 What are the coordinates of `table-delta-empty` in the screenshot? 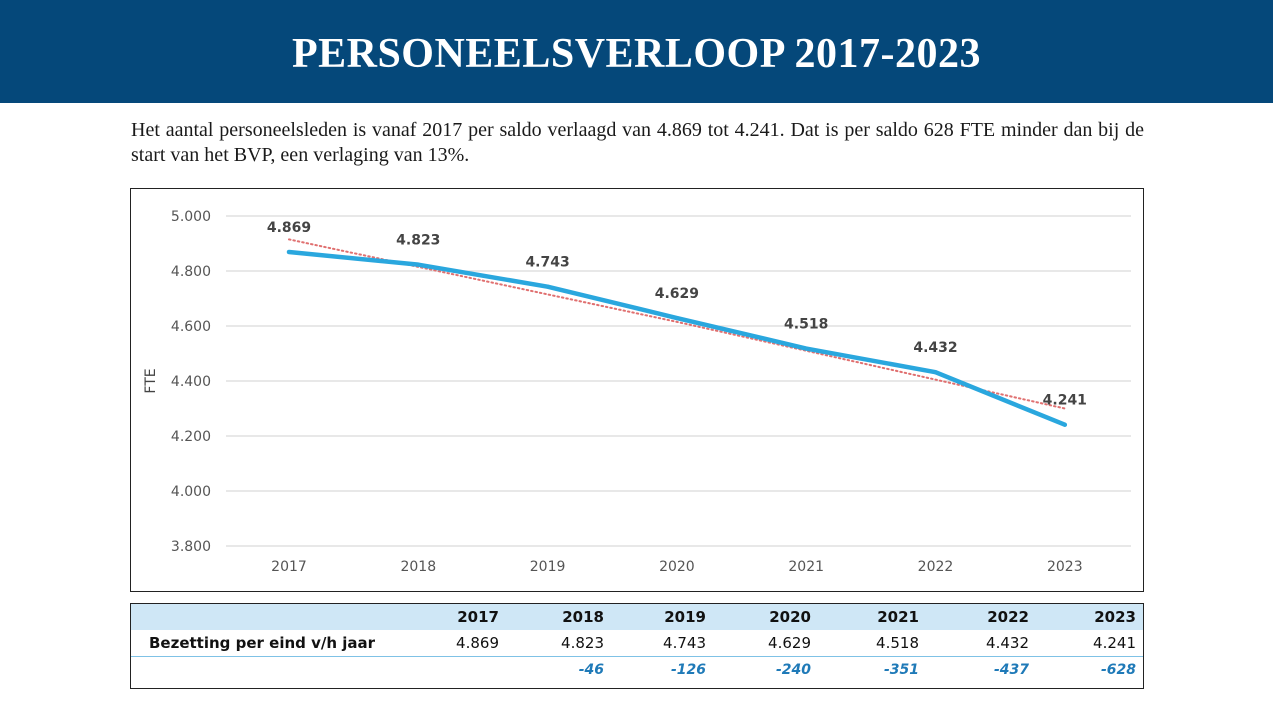 It's located at (276, 670).